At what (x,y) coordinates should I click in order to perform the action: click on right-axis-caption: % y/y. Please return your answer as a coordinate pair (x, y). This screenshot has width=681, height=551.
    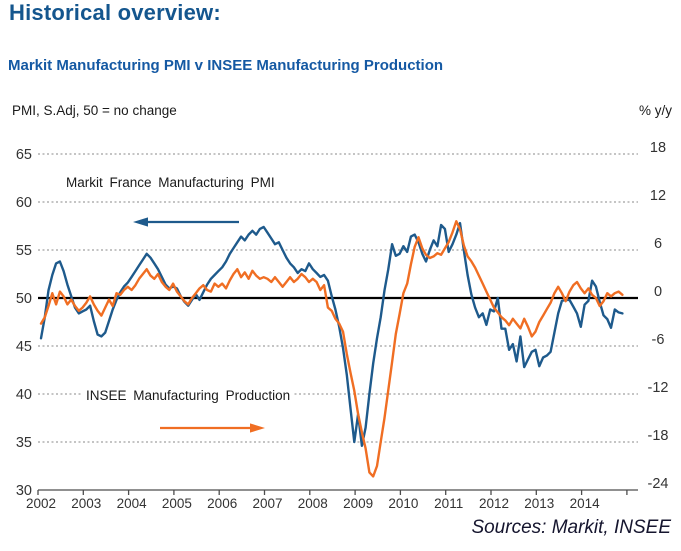
    Looking at the image, I should click on (655, 110).